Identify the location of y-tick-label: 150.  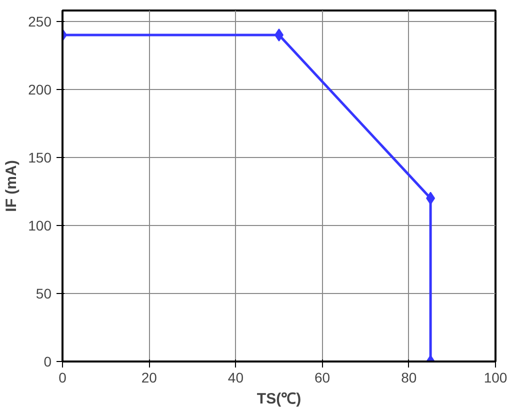
(40, 157).